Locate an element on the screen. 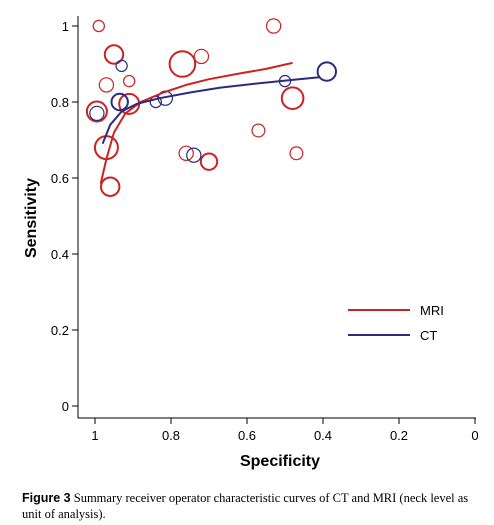  y-tick-label: 1 is located at coordinates (65, 26).